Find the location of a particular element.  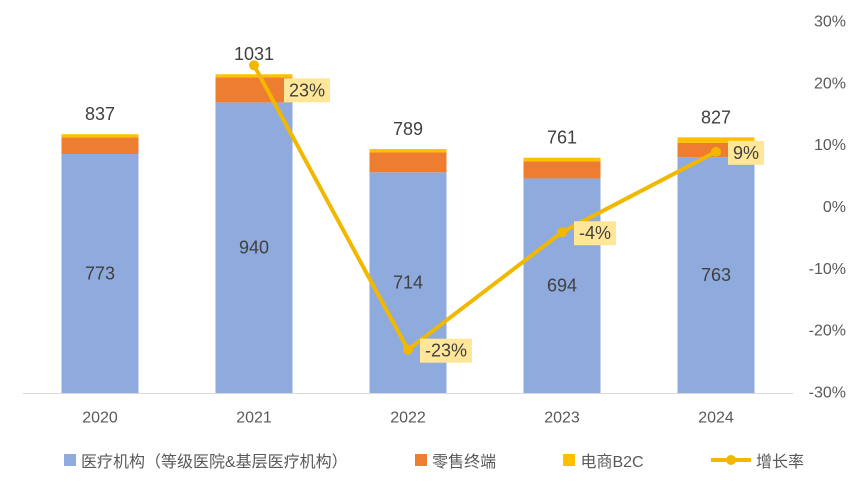

right-axis-tick-label: -20% is located at coordinates (827, 331).